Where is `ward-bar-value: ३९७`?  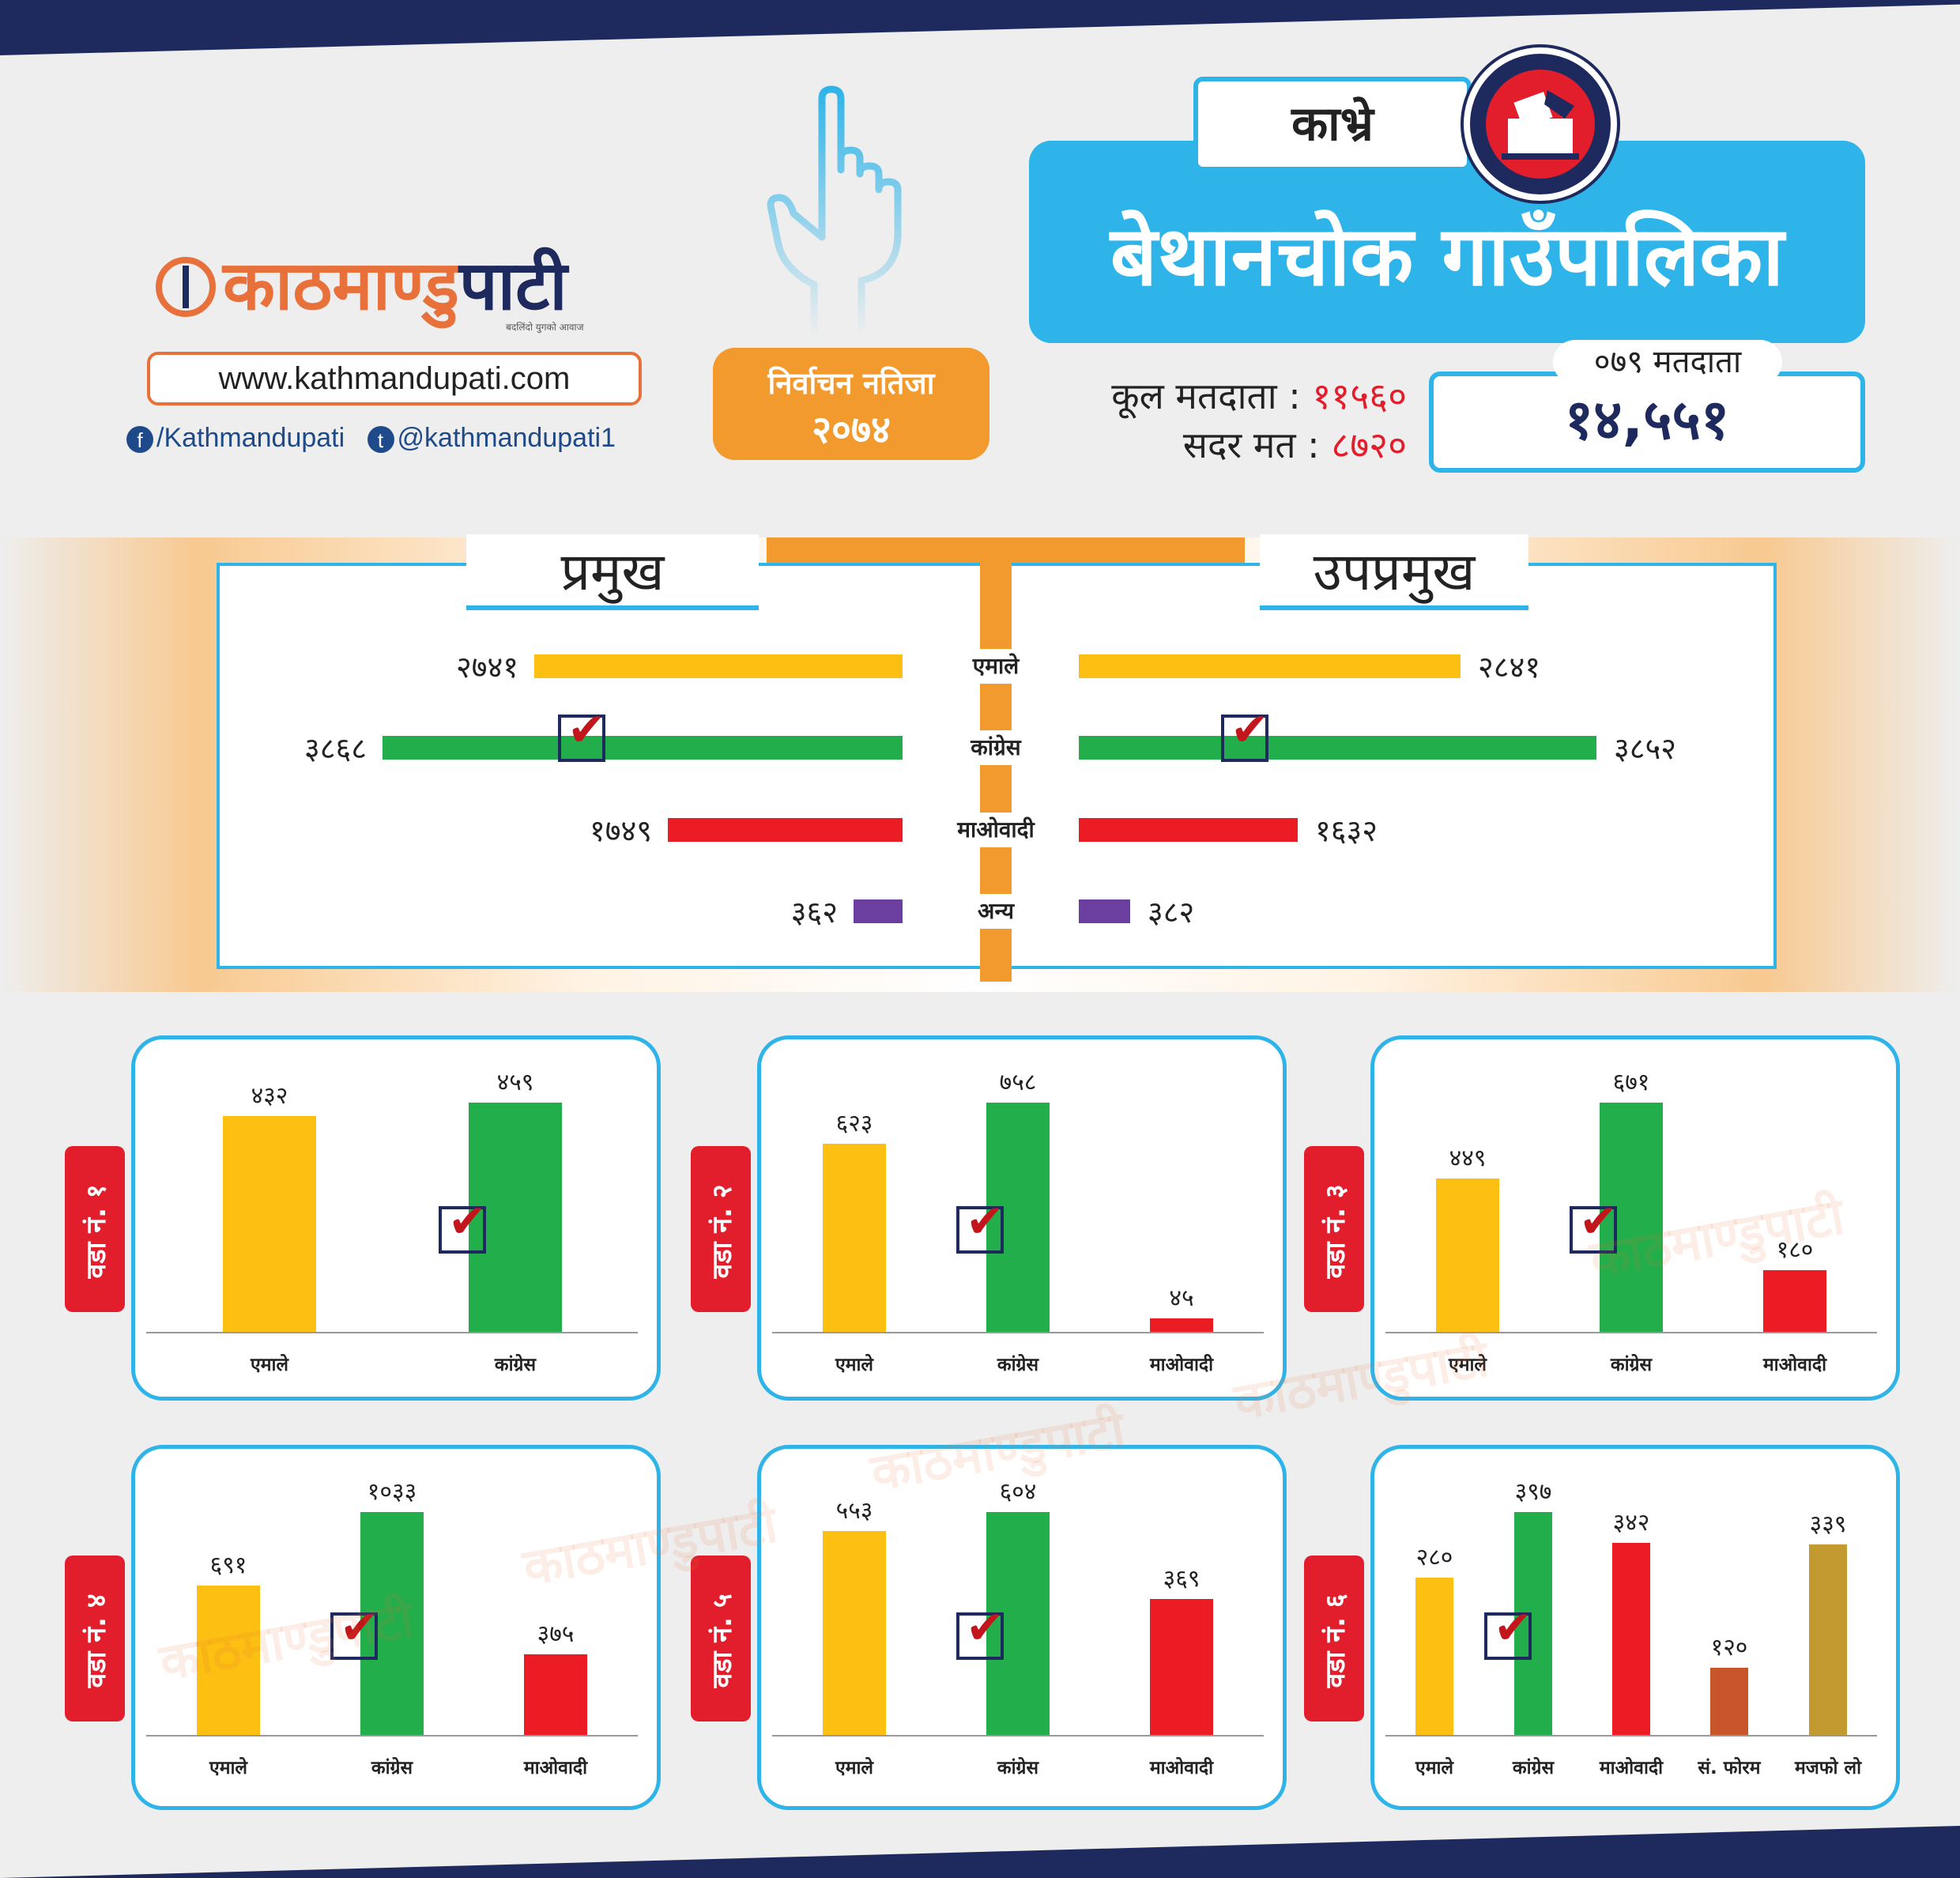
ward-bar-value: ३९७ is located at coordinates (1533, 1492).